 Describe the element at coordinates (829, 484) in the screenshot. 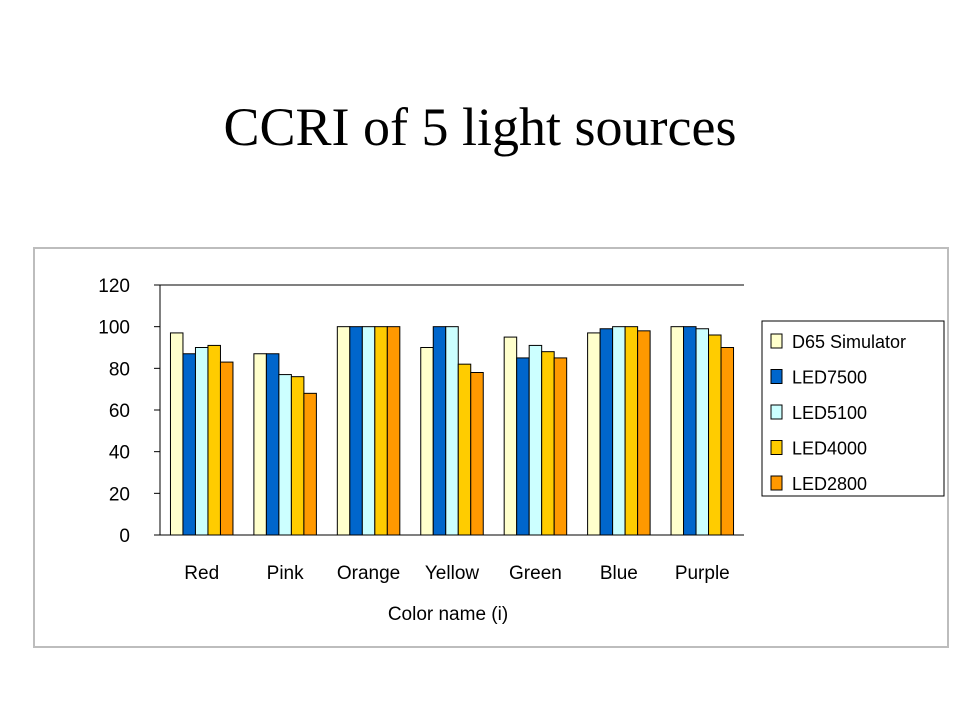

I see `legend-label: LED2800` at that location.